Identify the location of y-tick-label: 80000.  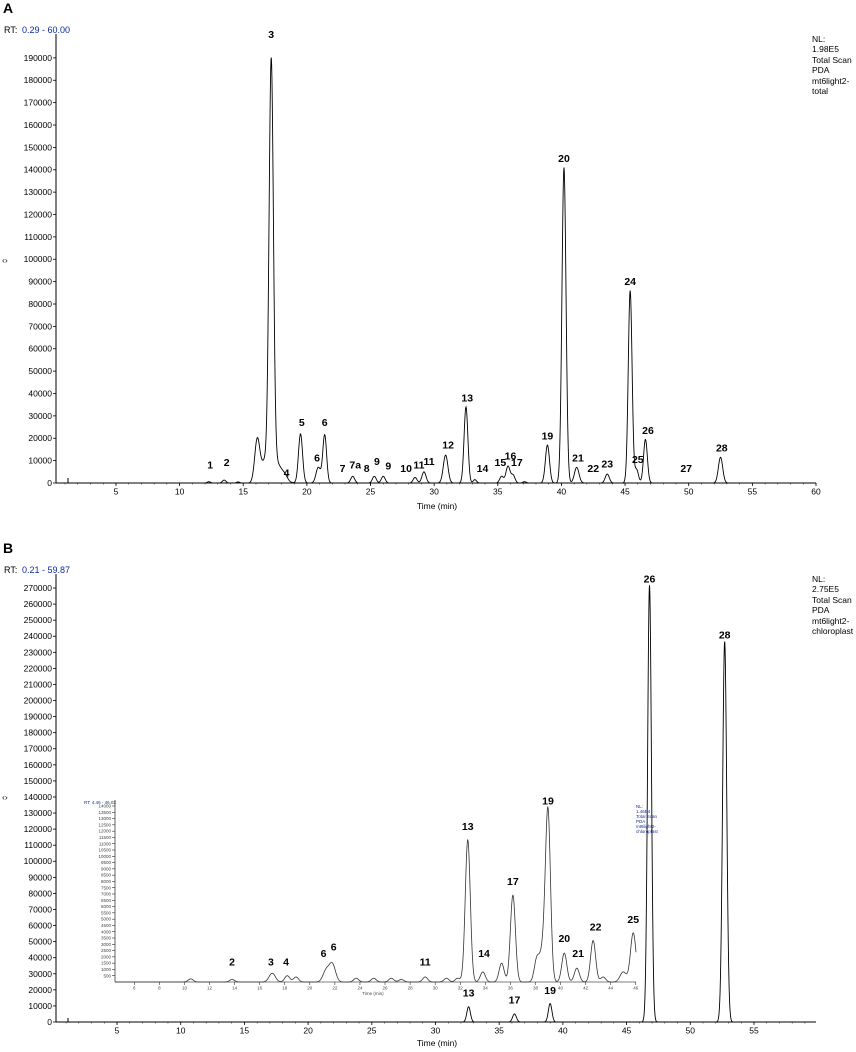
(40, 893).